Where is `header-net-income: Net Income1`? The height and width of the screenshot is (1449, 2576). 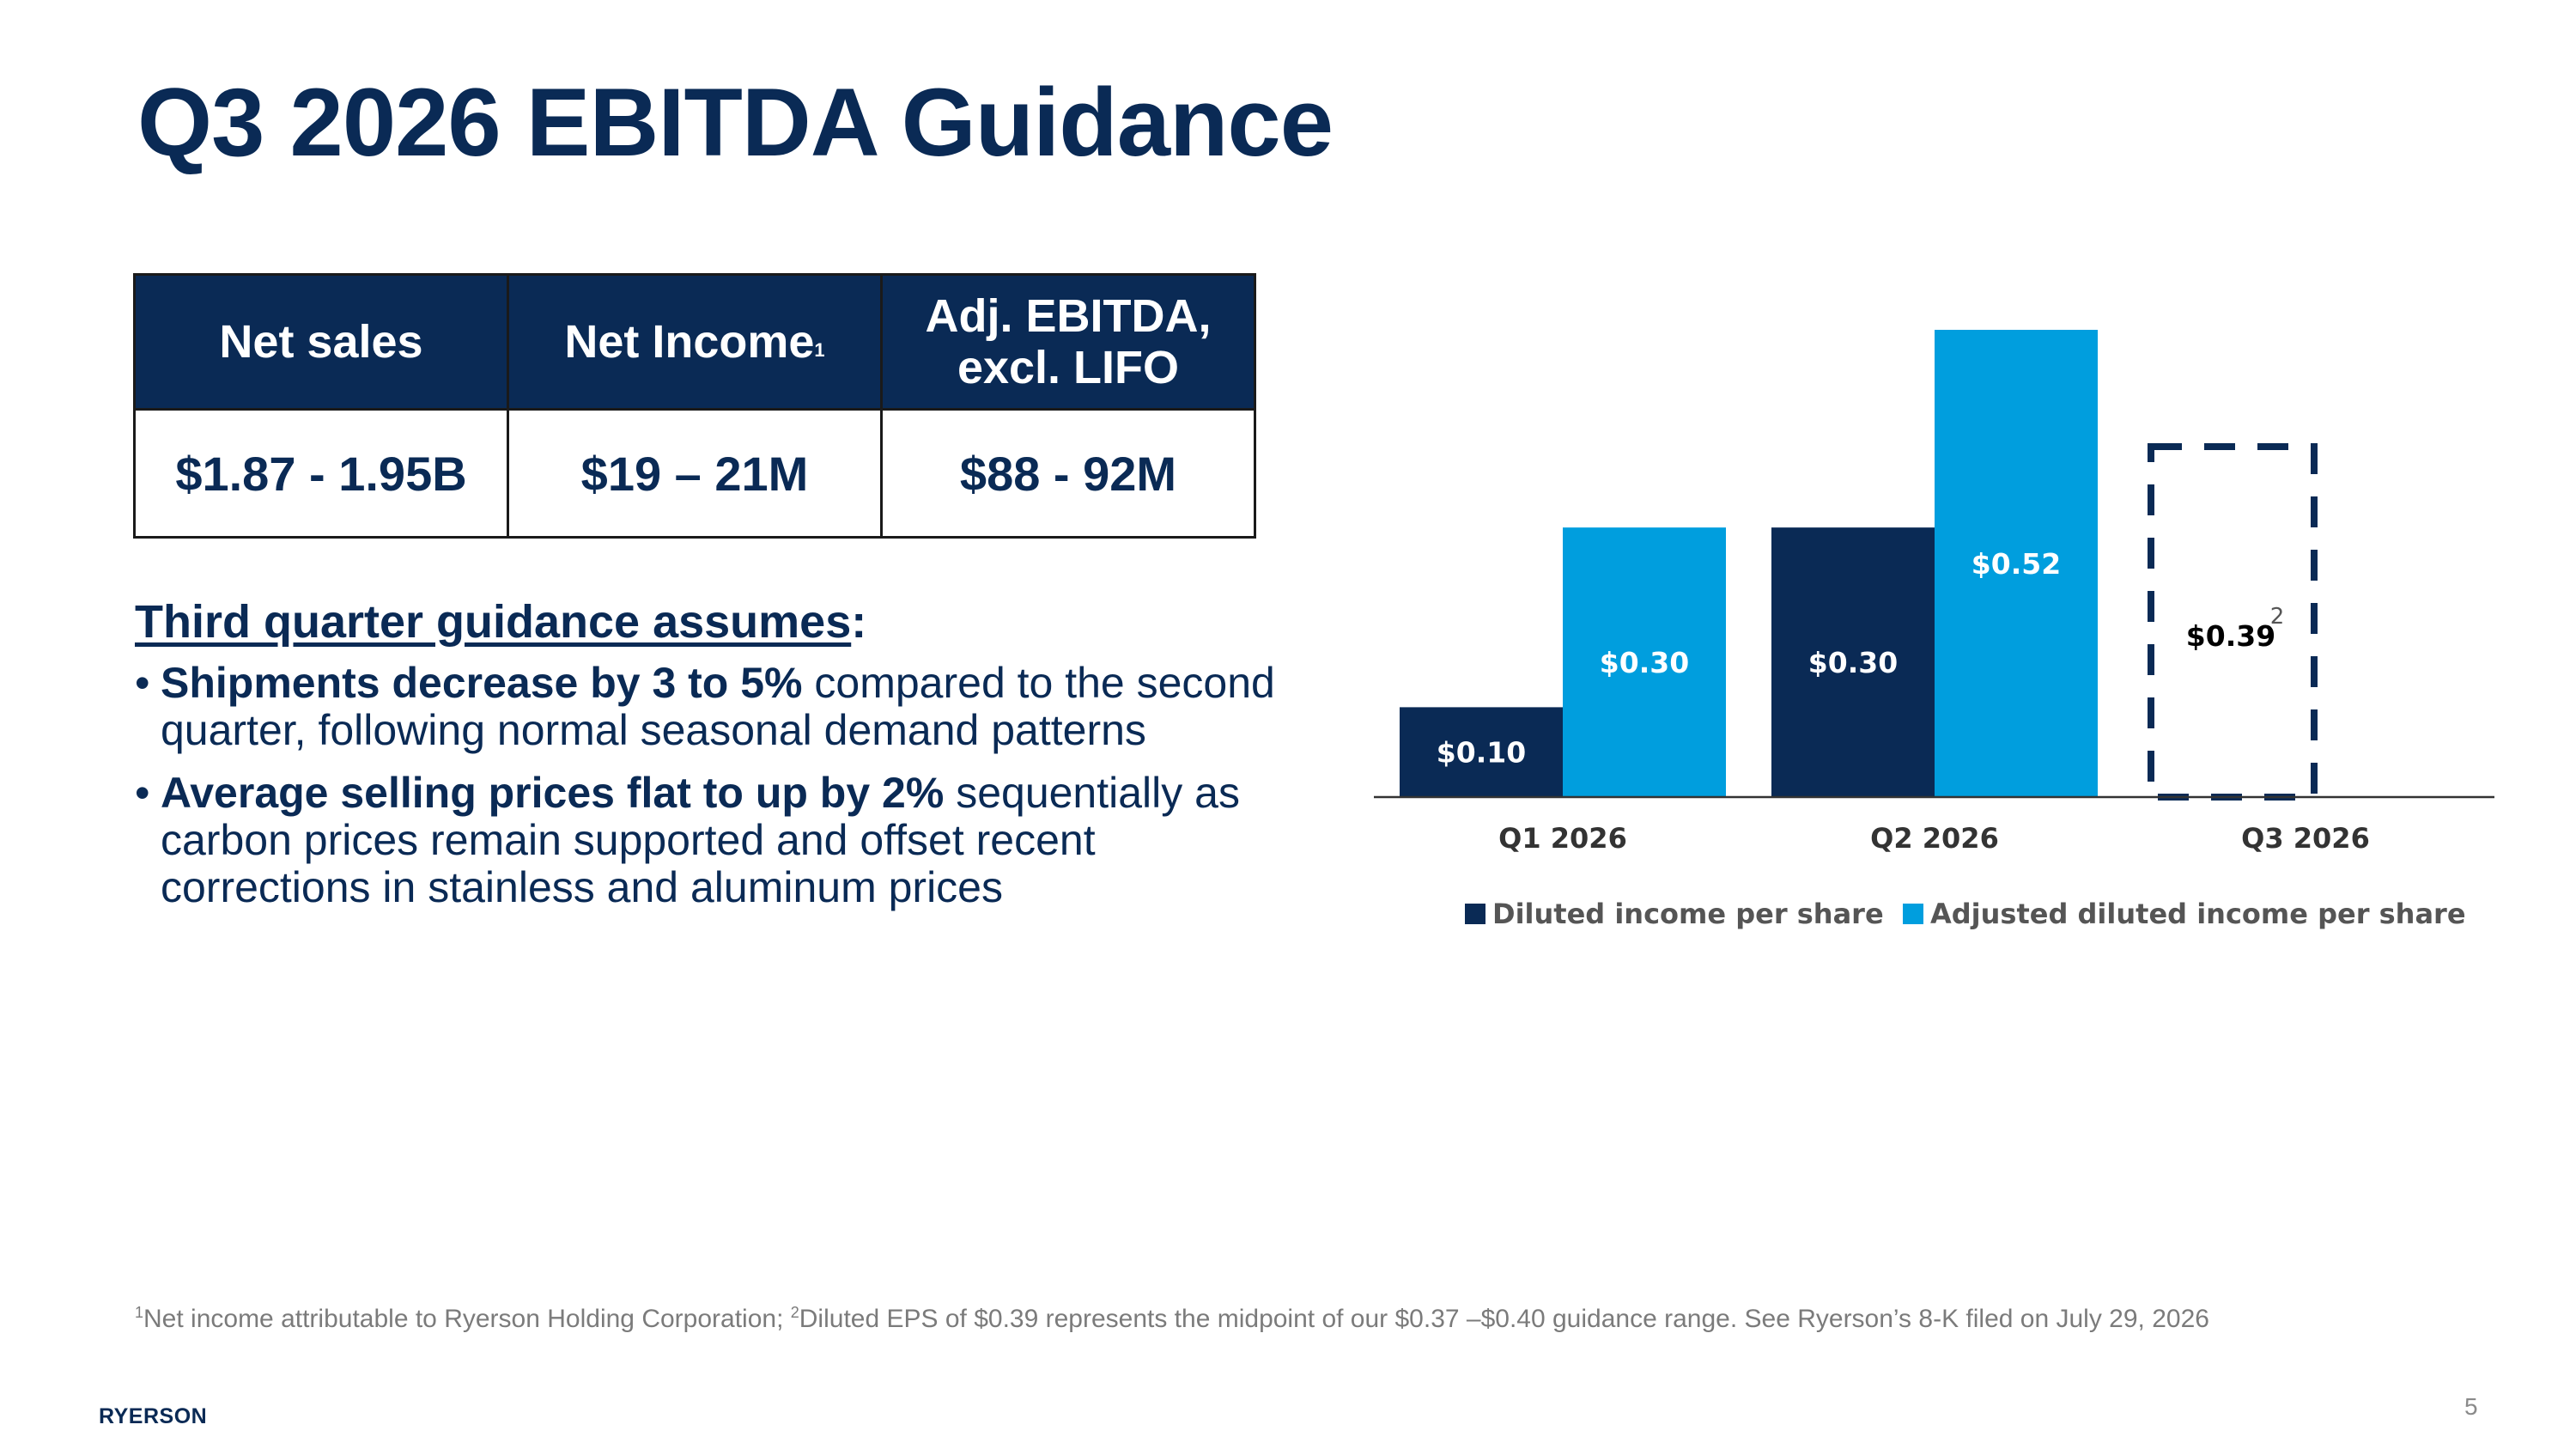
header-net-income: Net Income1 is located at coordinates (695, 342).